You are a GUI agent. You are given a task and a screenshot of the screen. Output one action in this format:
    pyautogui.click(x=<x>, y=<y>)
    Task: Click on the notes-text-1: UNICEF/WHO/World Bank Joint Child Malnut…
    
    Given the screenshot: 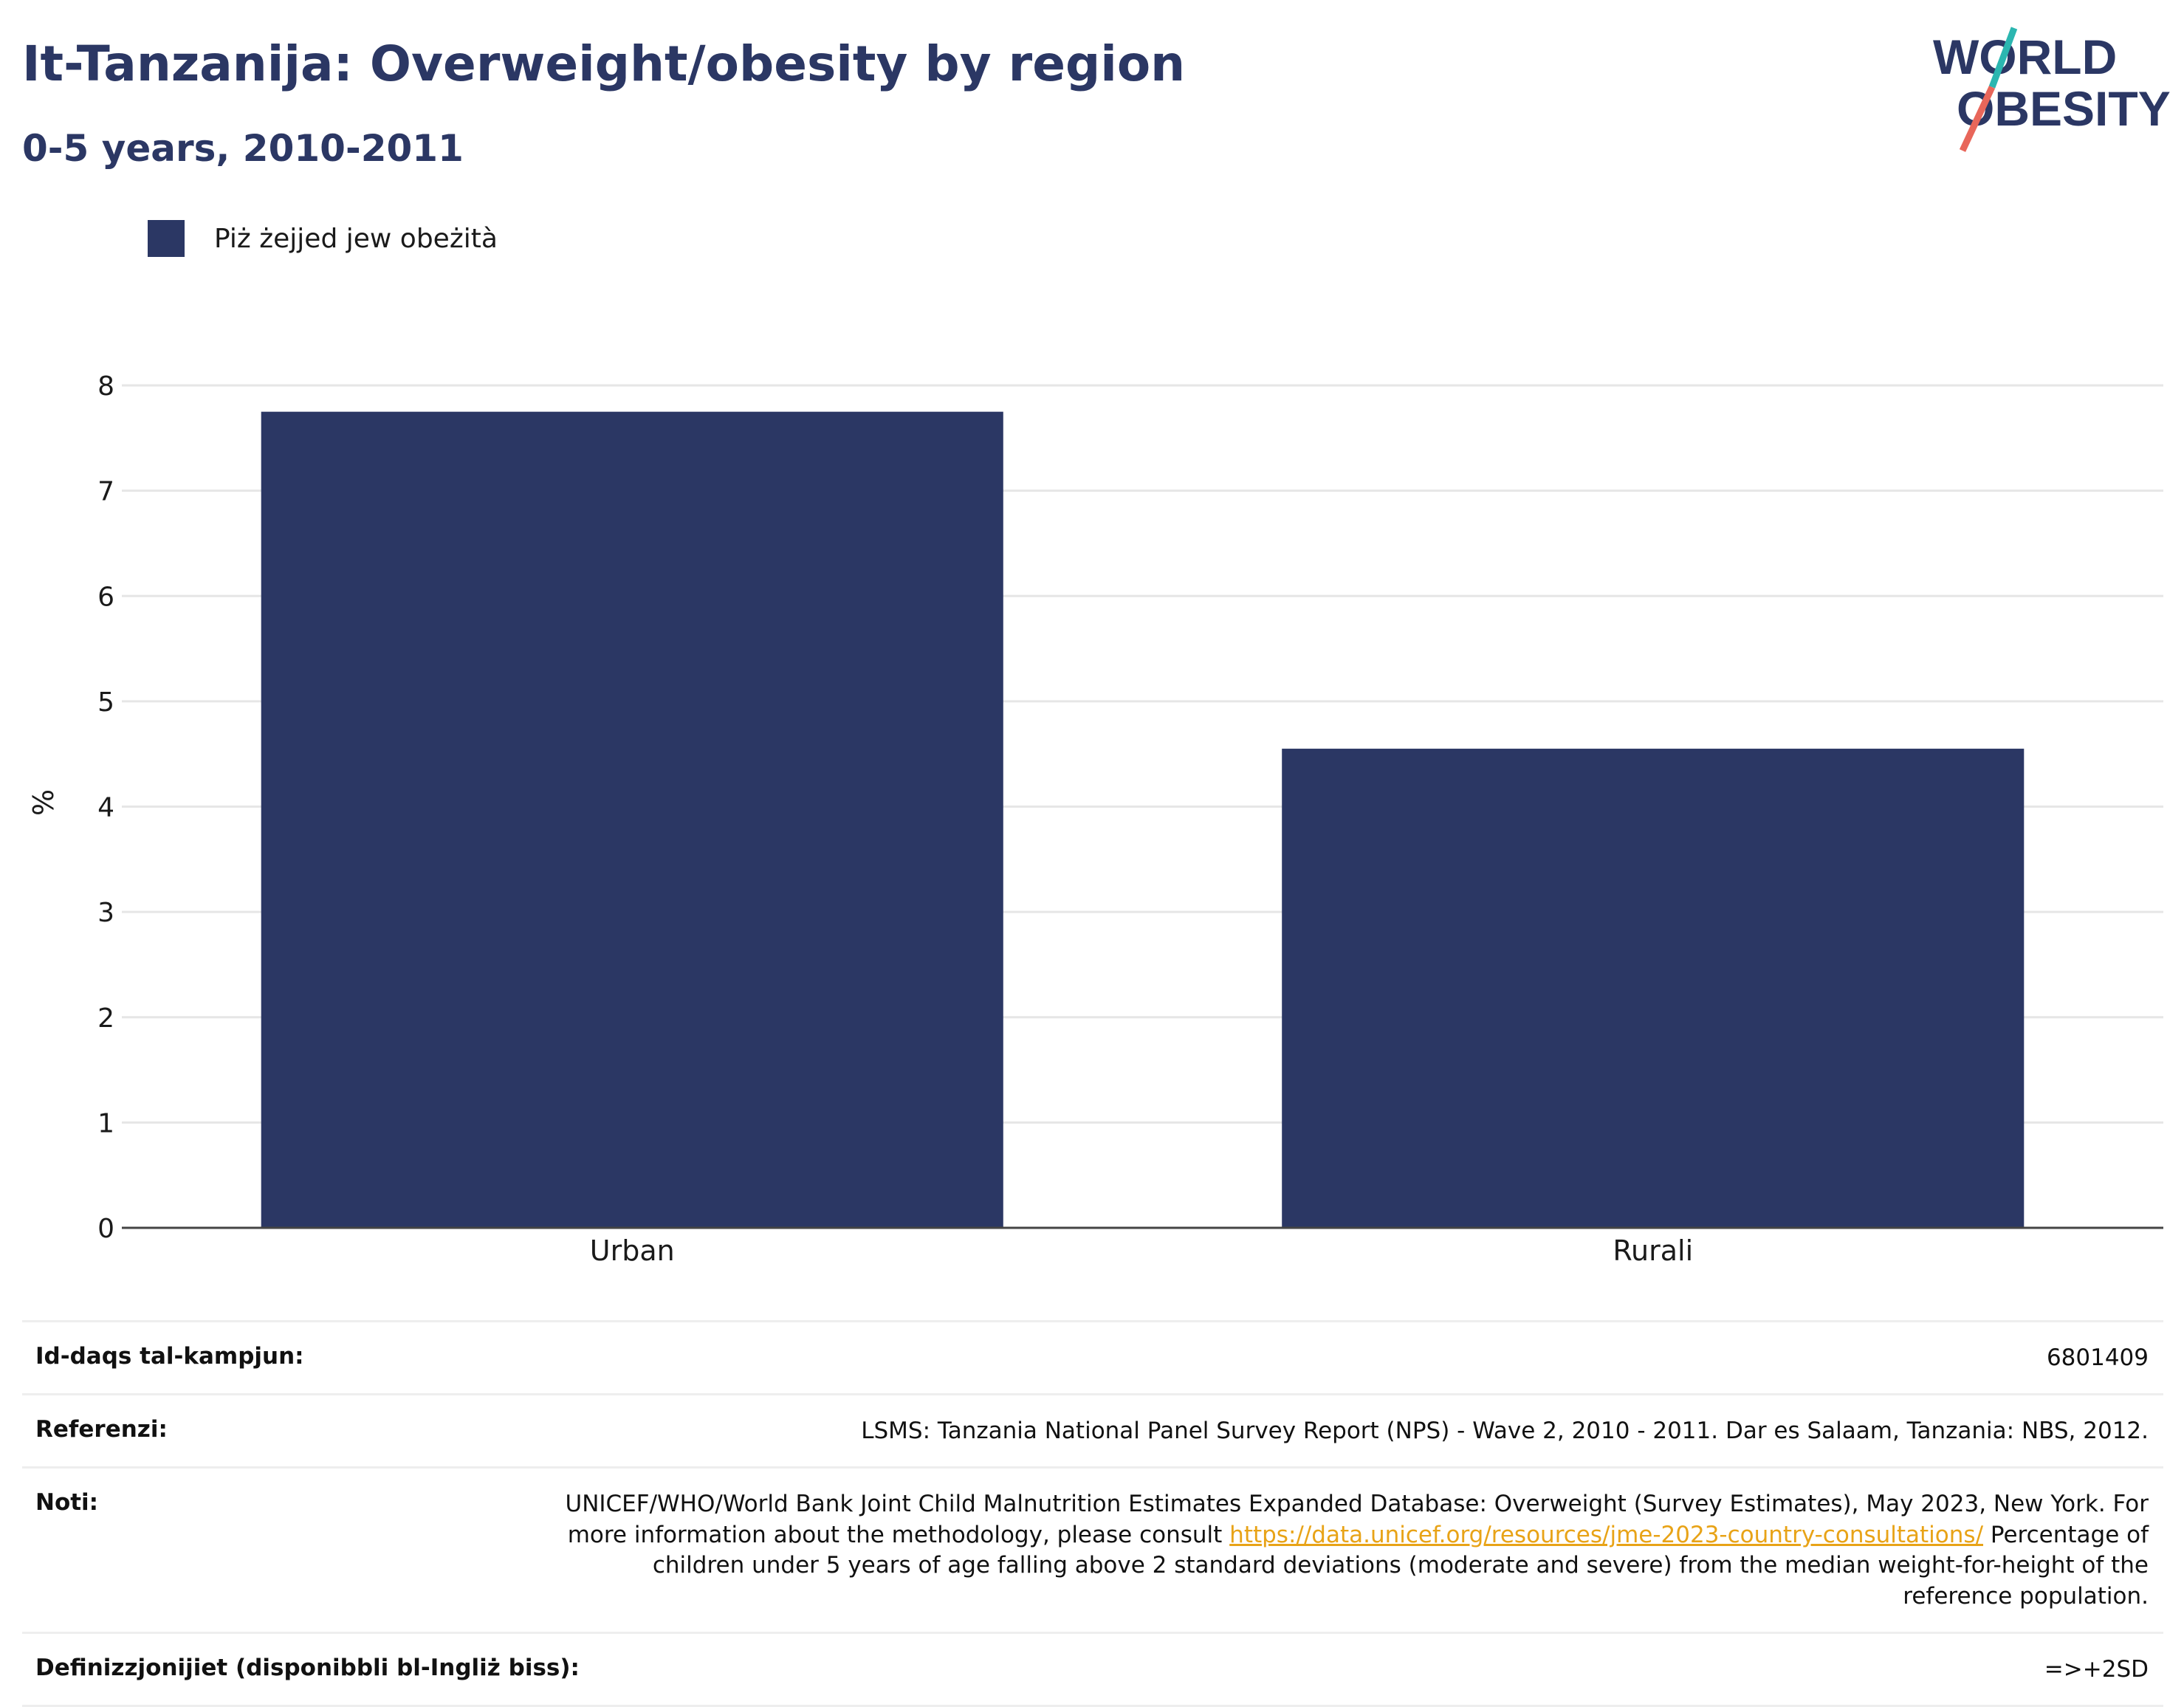 What is the action you would take?
    pyautogui.click(x=1357, y=1519)
    